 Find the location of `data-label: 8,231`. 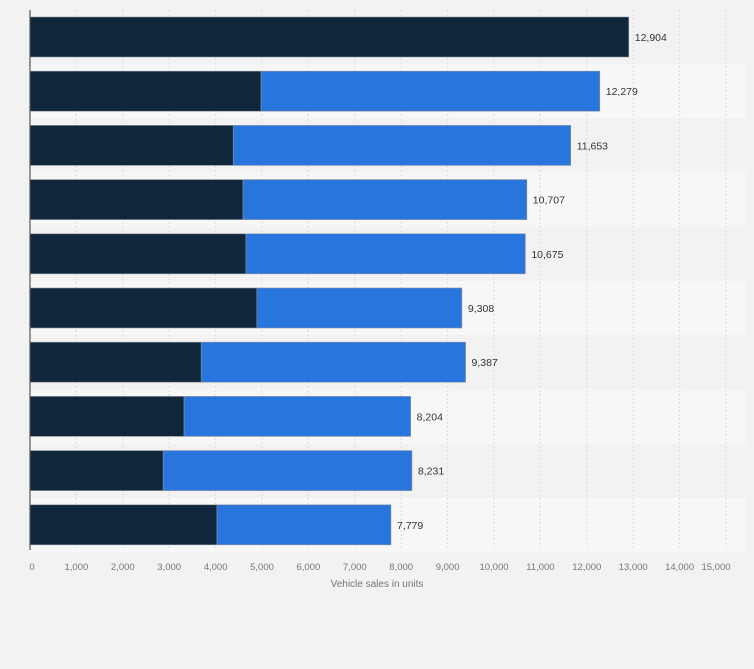

data-label: 8,231 is located at coordinates (431, 472).